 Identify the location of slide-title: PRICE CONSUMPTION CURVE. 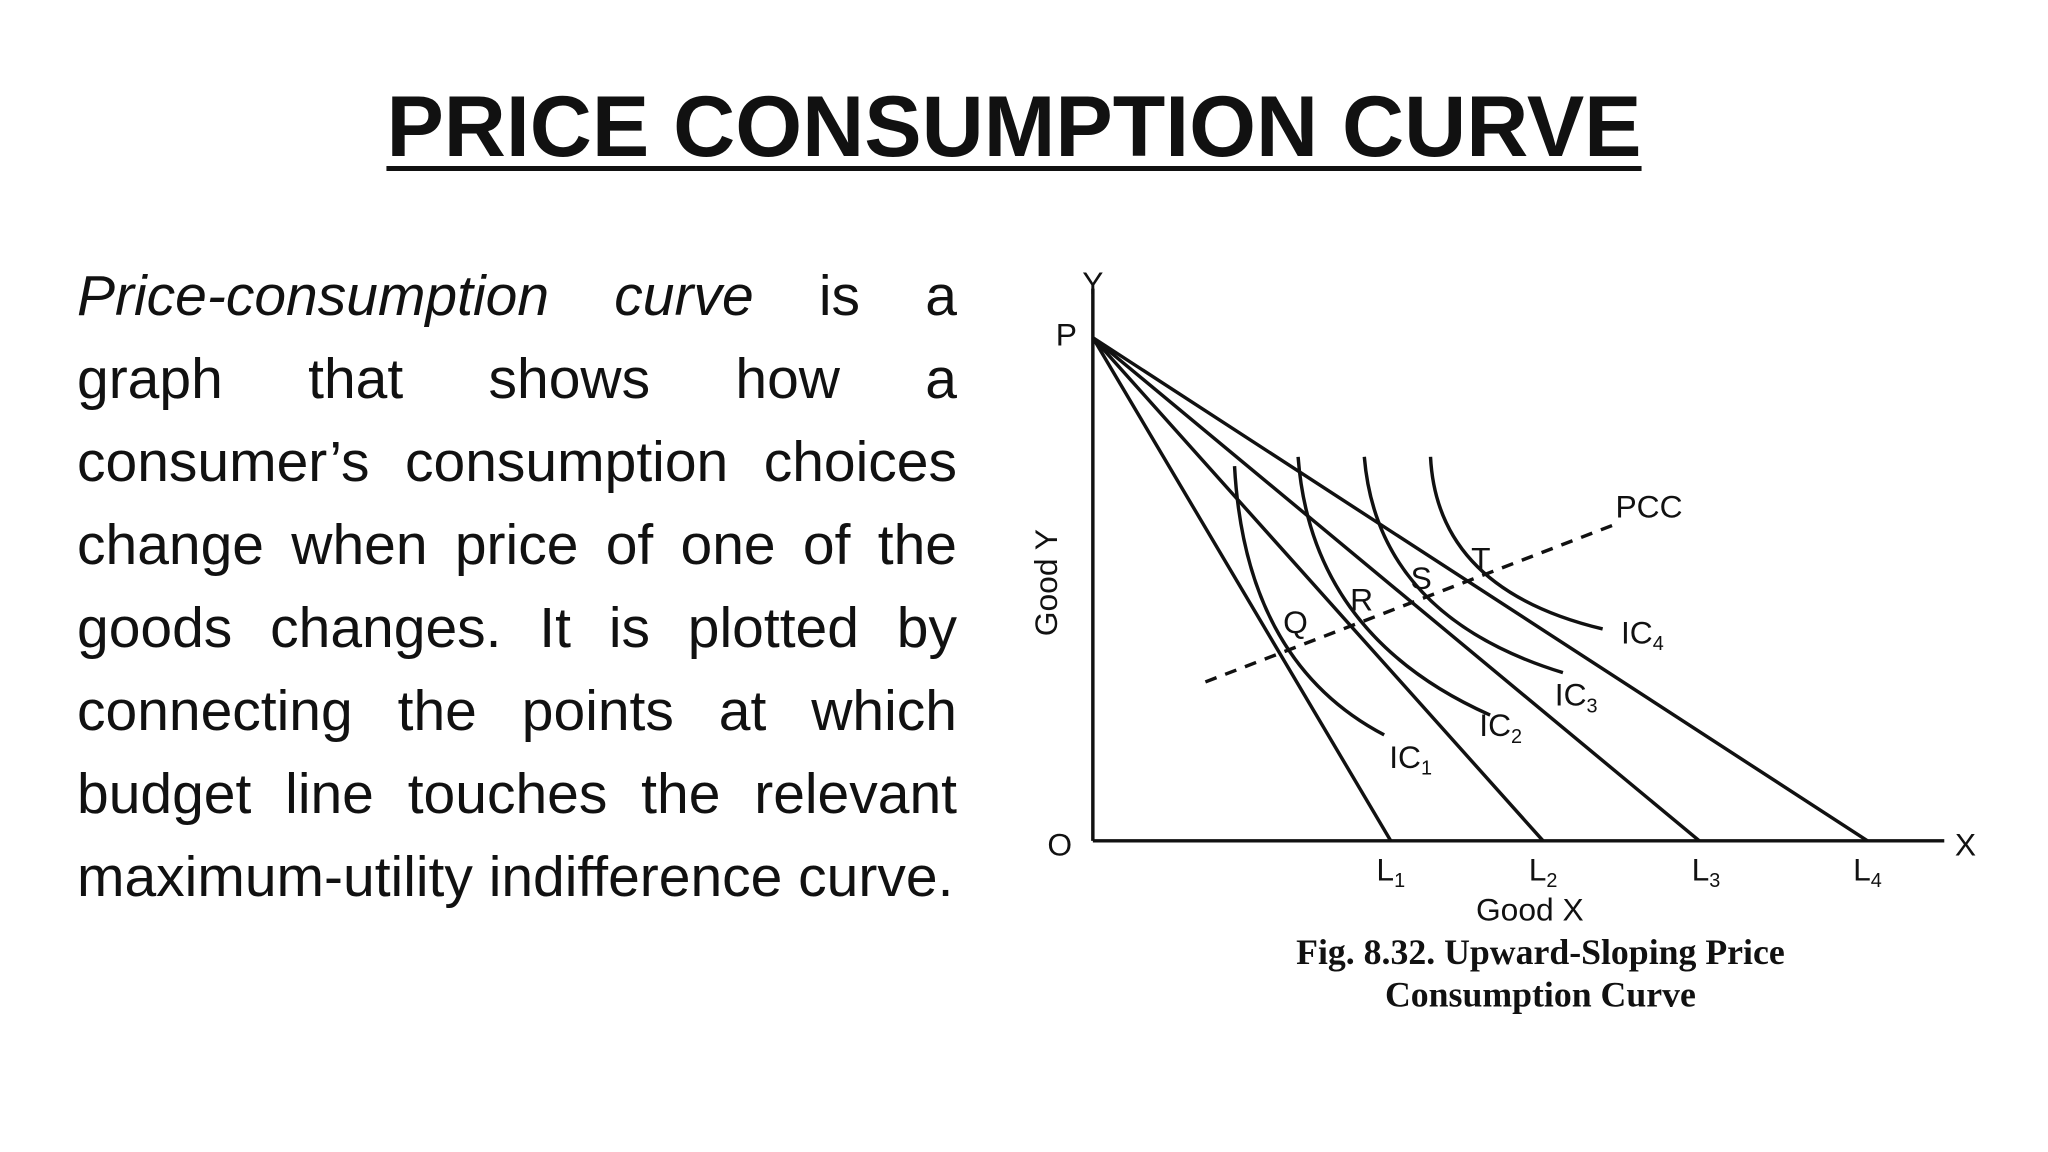
(1014, 127).